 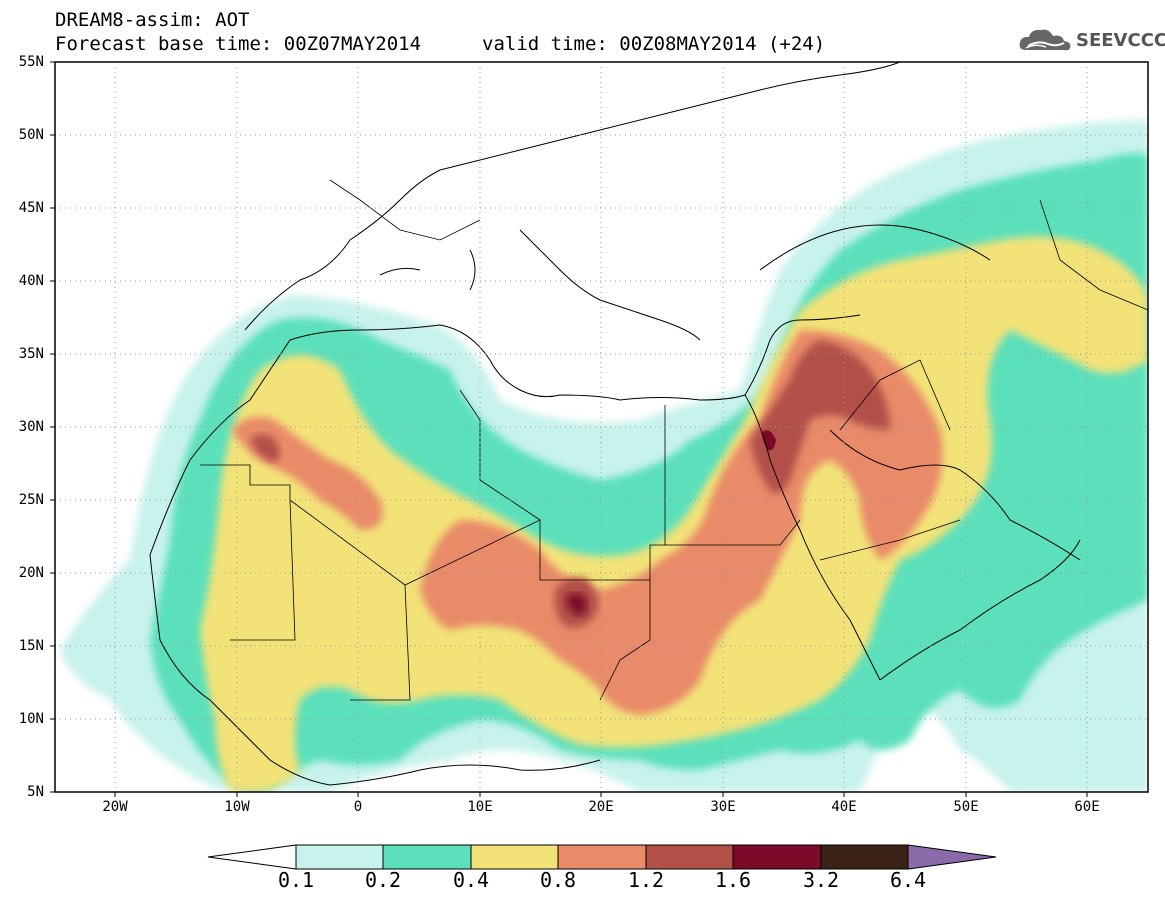 I want to click on colorbar-bin-0.2-0.4, so click(x=427, y=857).